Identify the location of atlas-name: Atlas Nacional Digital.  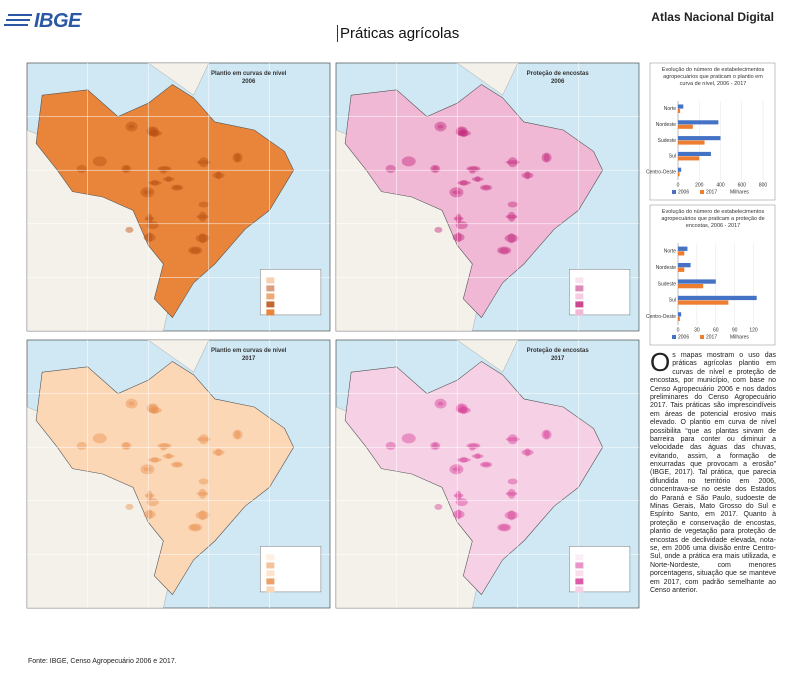
(712, 17).